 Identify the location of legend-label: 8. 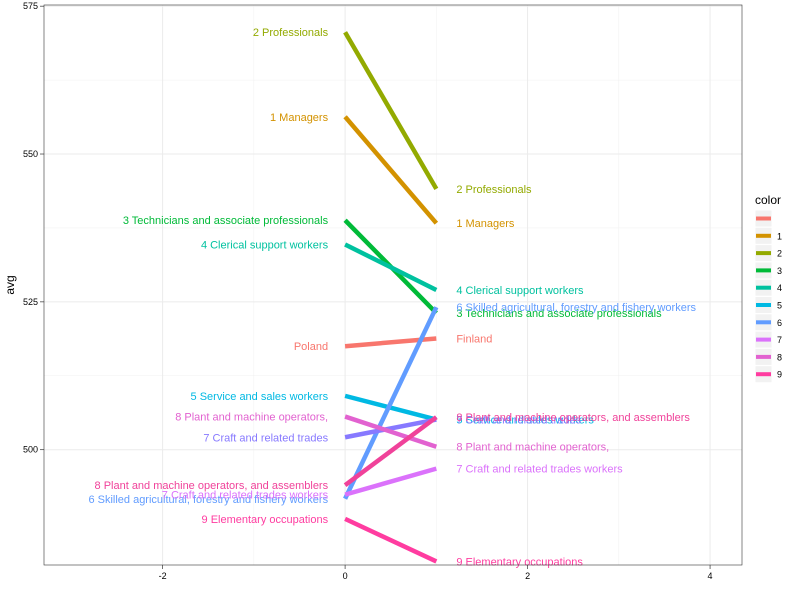
(779, 357).